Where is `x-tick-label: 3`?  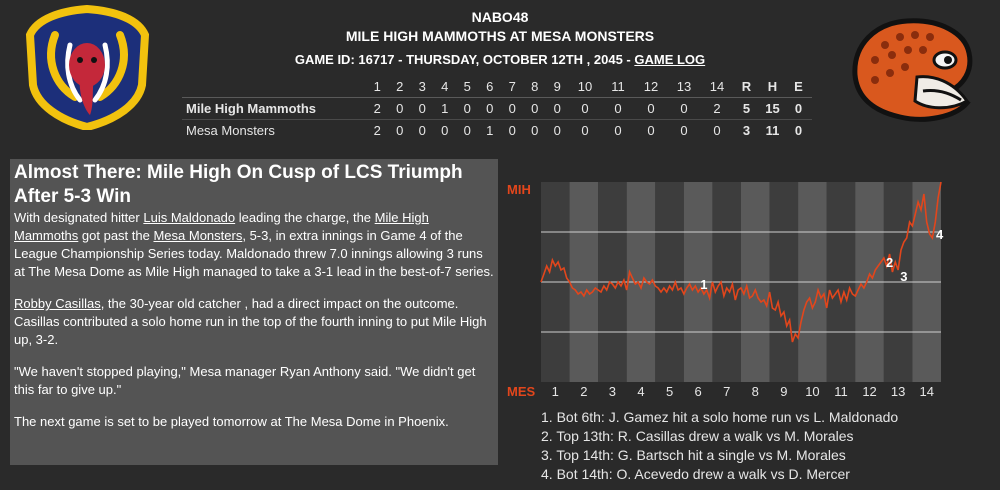
x-tick-label: 3 is located at coordinates (612, 391).